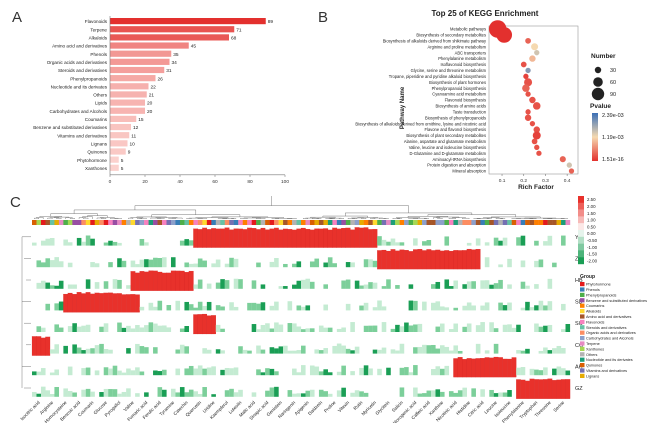  Describe the element at coordinates (485, 13) in the screenshot. I see `kegg-title: Top 25 of KEGG Enrichment` at that location.